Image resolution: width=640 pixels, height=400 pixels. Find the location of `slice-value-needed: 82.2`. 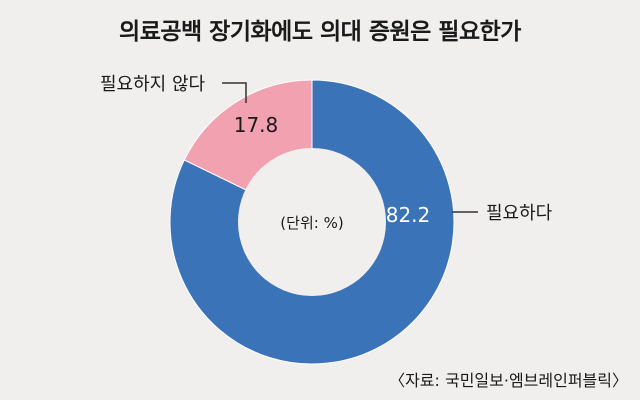

slice-value-needed: 82.2 is located at coordinates (408, 215).